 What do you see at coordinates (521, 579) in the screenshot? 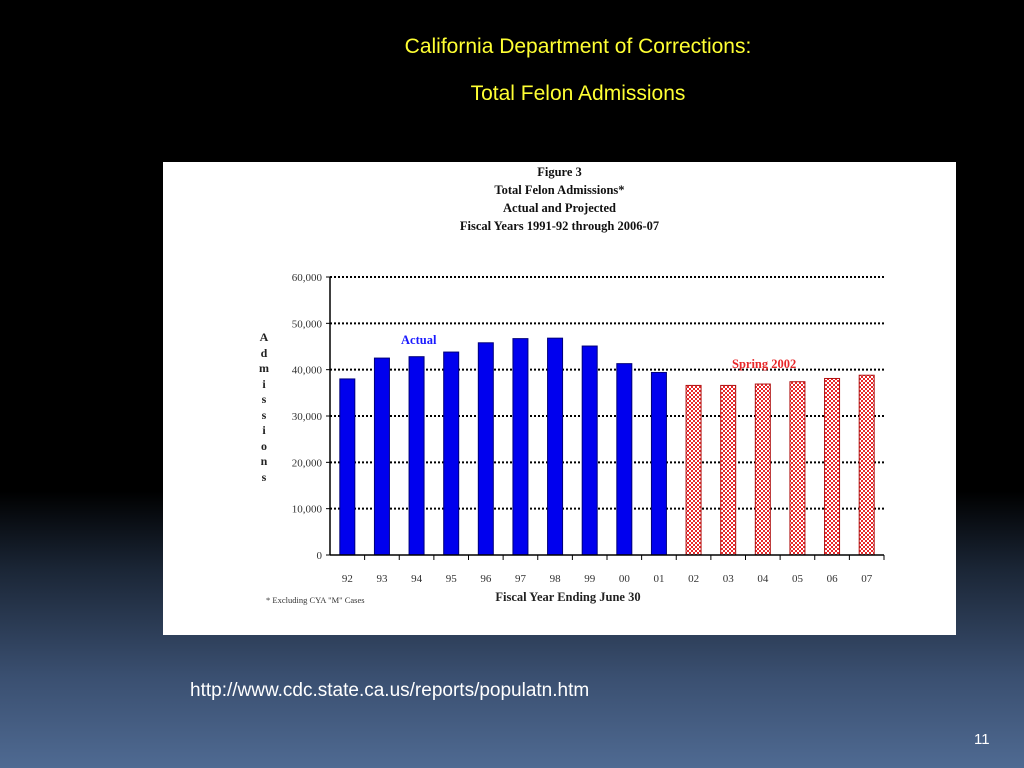
I see `x-tick-label: 97` at bounding box center [521, 579].